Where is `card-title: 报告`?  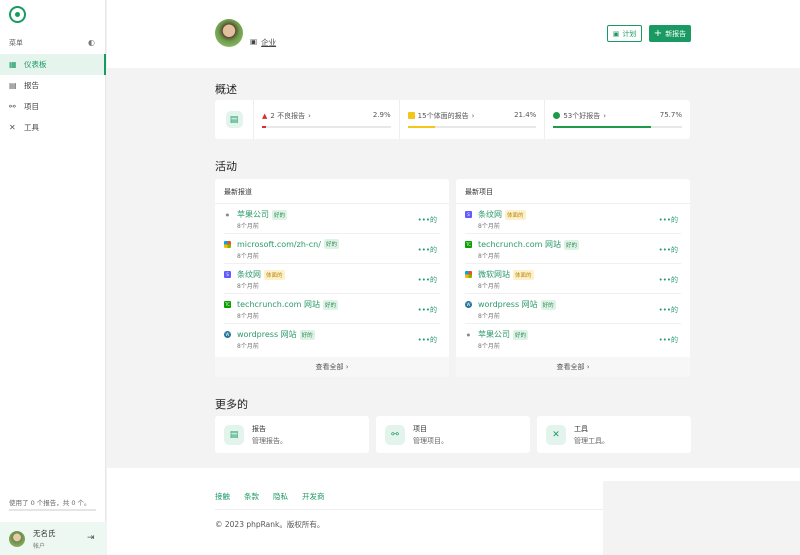
card-title: 报告 is located at coordinates (259, 428).